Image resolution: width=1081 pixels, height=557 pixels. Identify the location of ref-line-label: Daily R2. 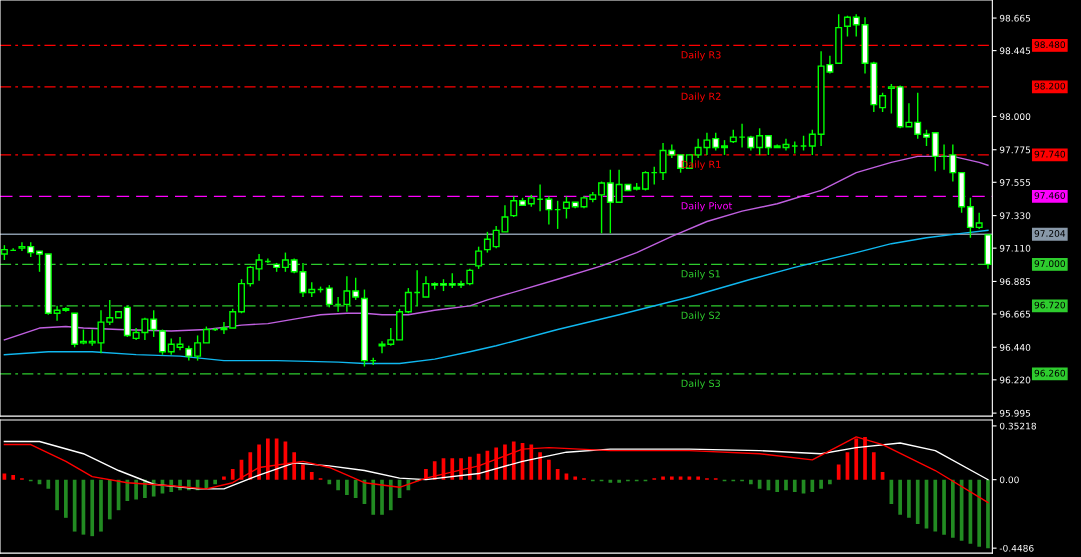
(701, 97).